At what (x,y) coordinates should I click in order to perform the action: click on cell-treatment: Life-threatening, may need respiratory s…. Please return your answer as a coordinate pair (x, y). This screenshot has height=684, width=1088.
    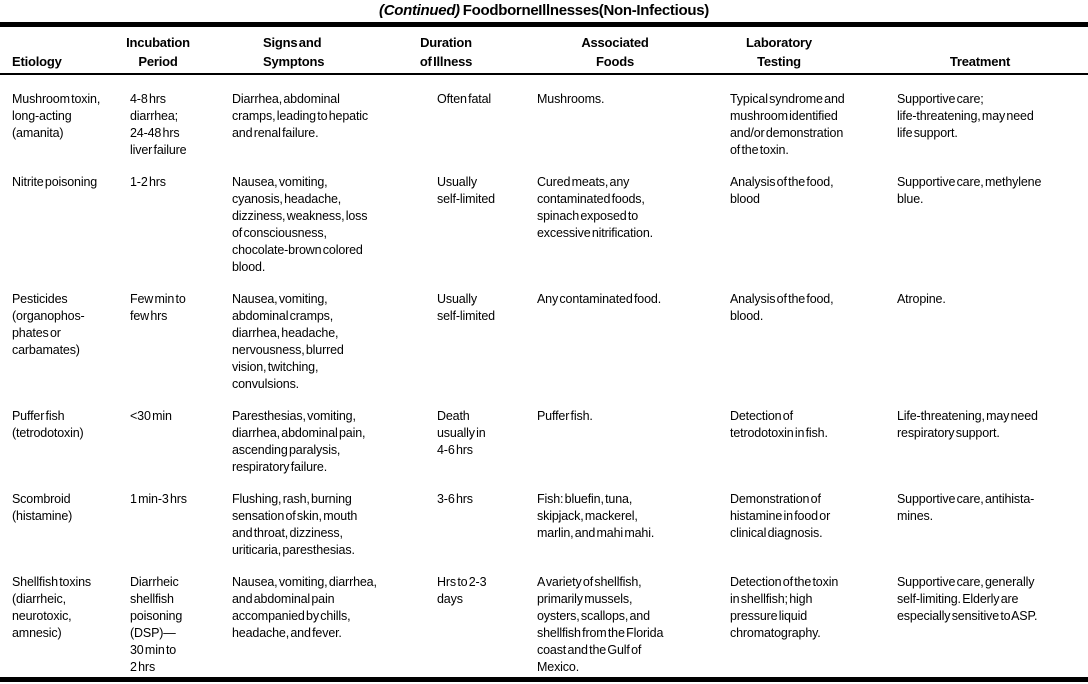
    Looking at the image, I should click on (967, 424).